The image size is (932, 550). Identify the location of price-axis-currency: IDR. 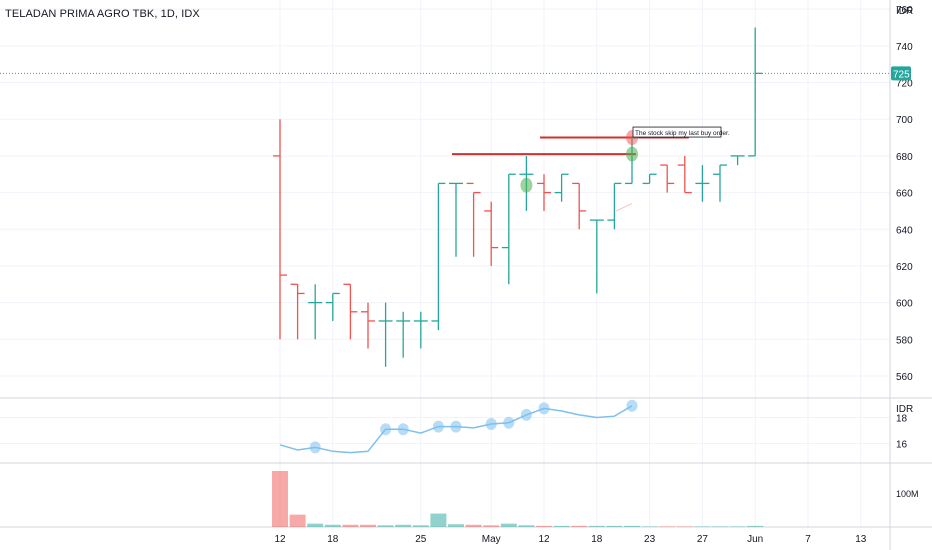
(904, 11).